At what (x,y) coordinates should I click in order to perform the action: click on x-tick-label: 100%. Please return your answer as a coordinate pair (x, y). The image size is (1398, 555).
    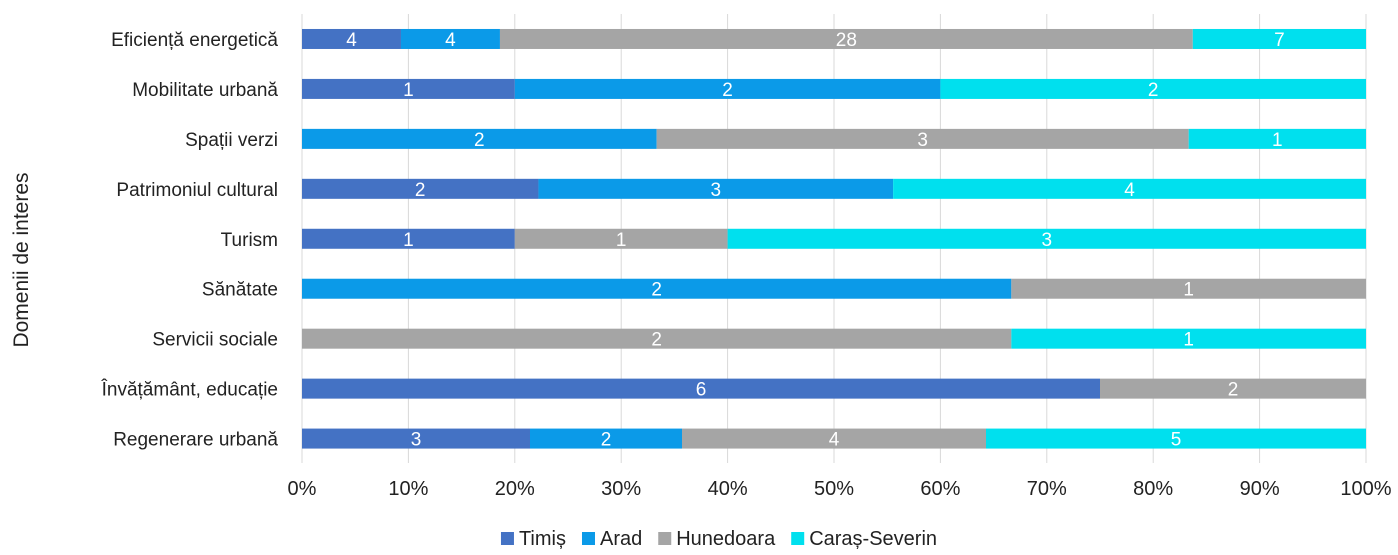
    Looking at the image, I should click on (1365, 489).